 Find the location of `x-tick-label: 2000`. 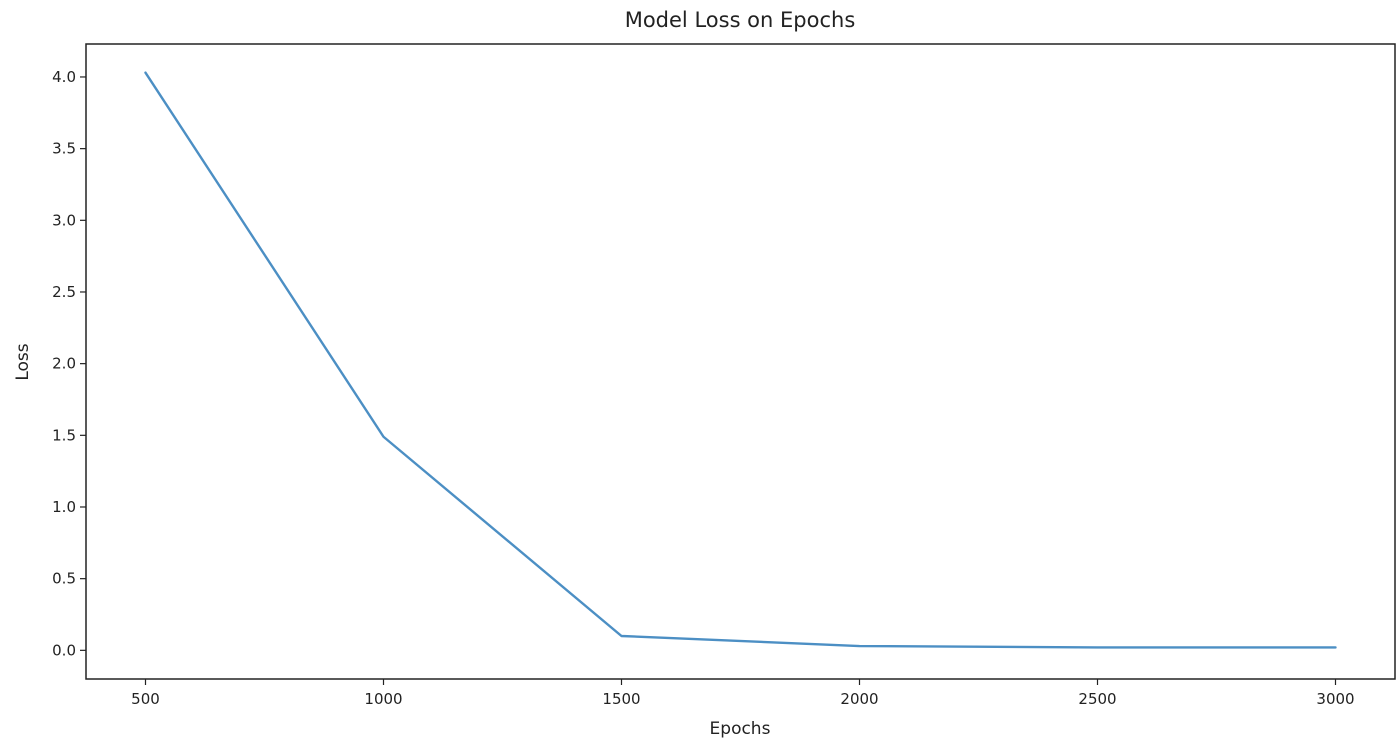

x-tick-label: 2000 is located at coordinates (859, 699).